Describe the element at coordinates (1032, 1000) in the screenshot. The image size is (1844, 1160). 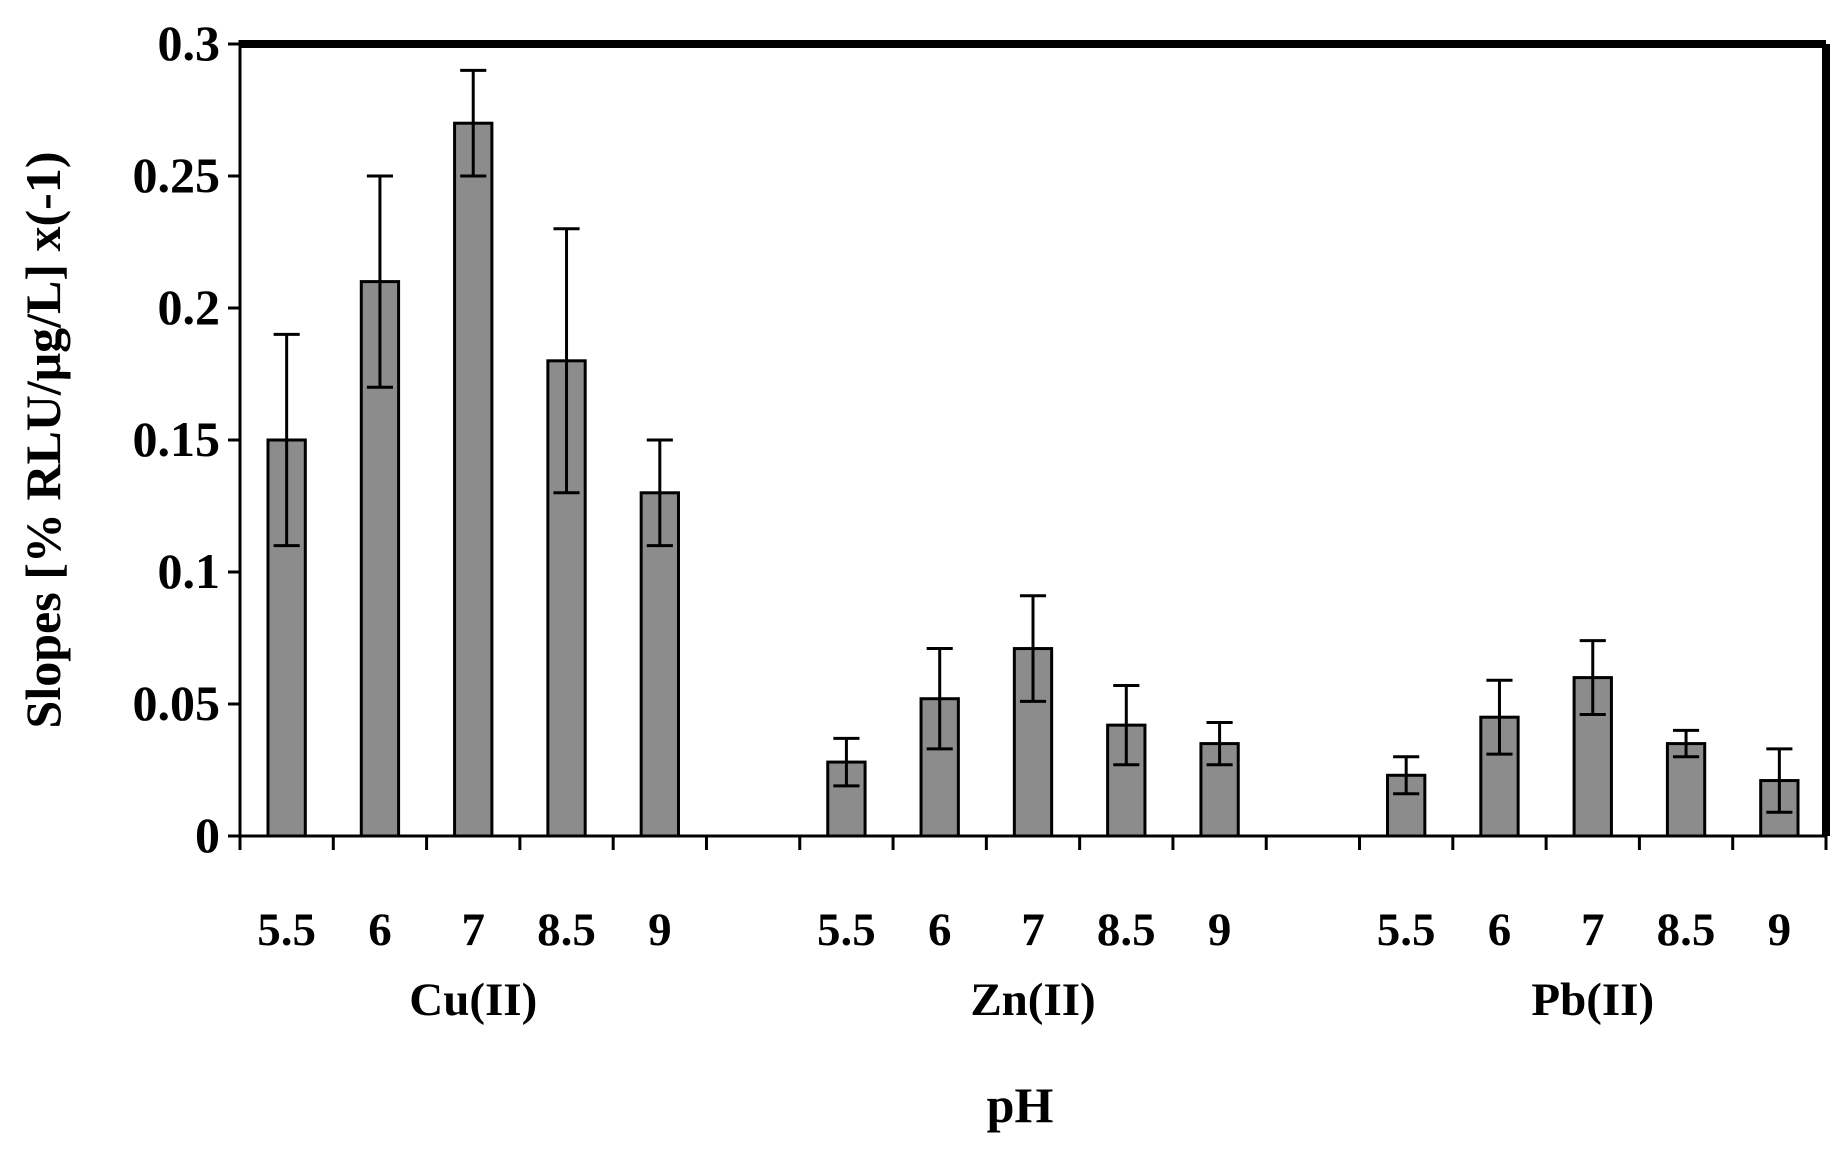
I see `group-label: Zn(II)` at that location.